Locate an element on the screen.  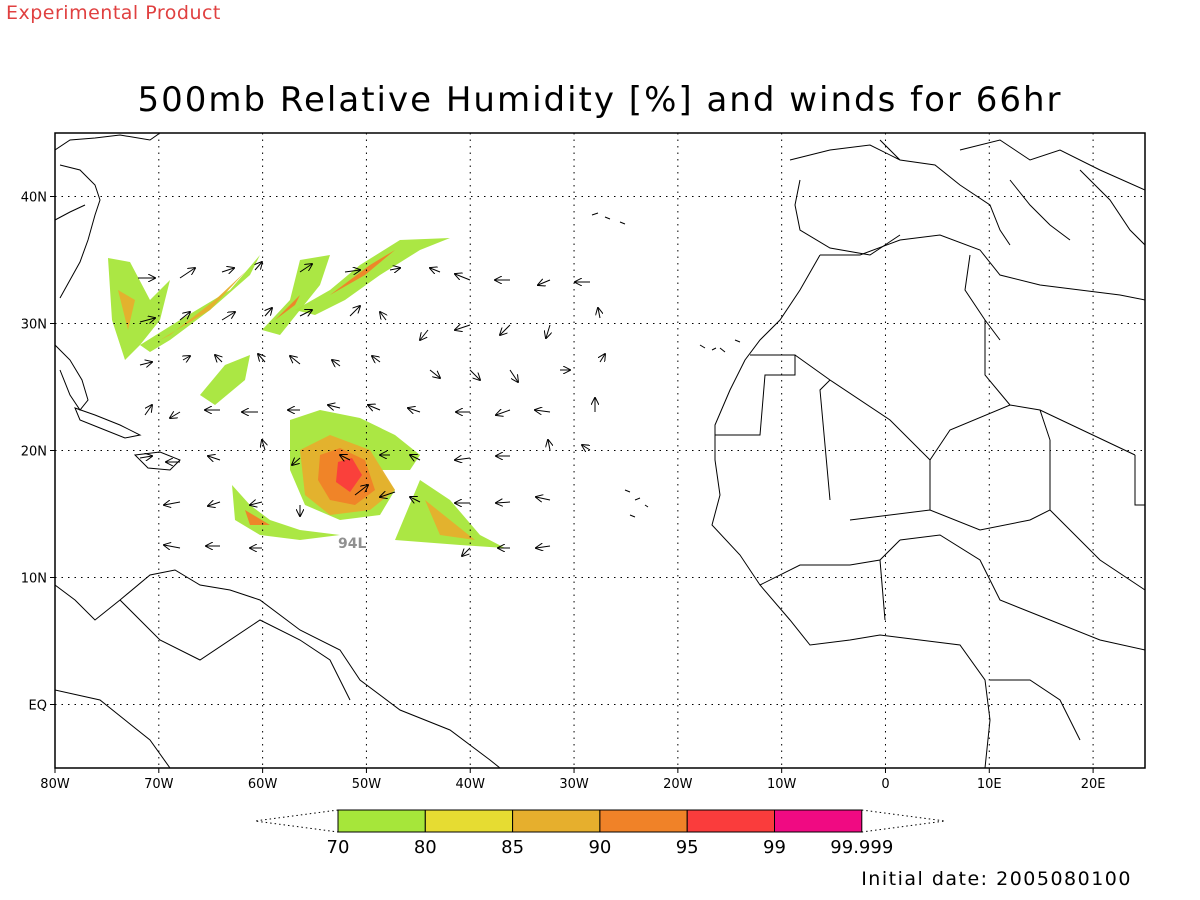
lon-tick-label: 50W is located at coordinates (367, 784).